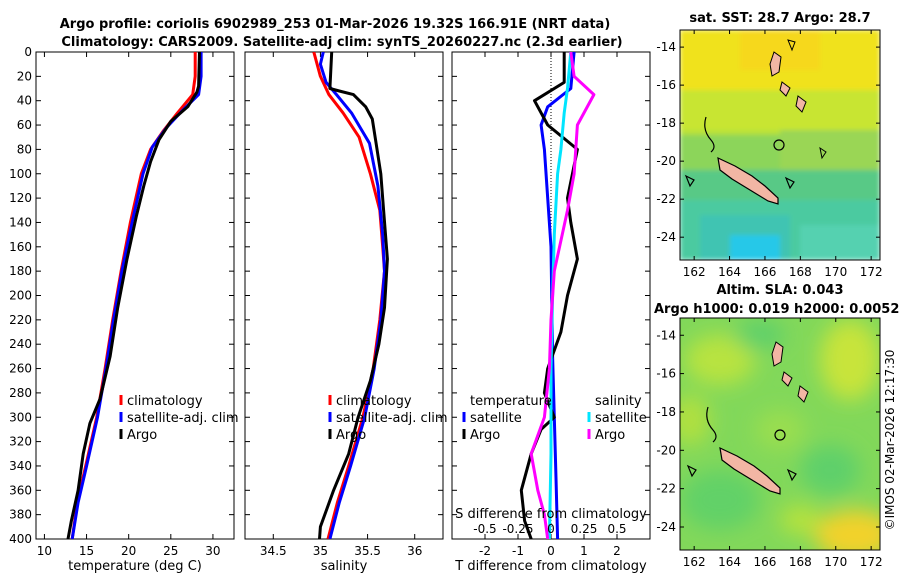 The width and height of the screenshot is (900, 580). Describe the element at coordinates (414, 551) in the screenshot. I see `sal-xtick-label: 36` at that location.